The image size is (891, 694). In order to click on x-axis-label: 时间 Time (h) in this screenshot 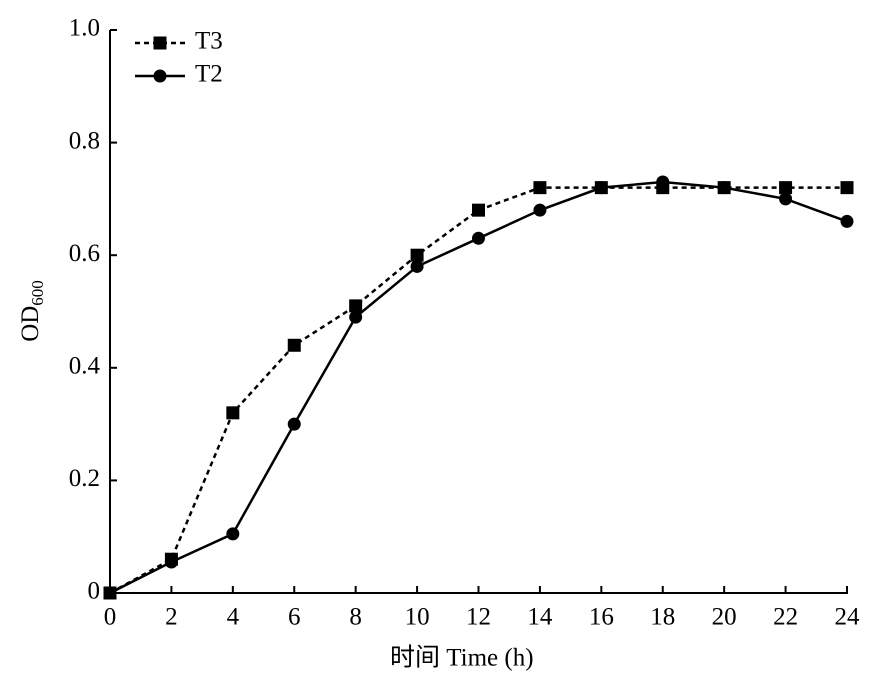, I will do `click(462, 658)`.